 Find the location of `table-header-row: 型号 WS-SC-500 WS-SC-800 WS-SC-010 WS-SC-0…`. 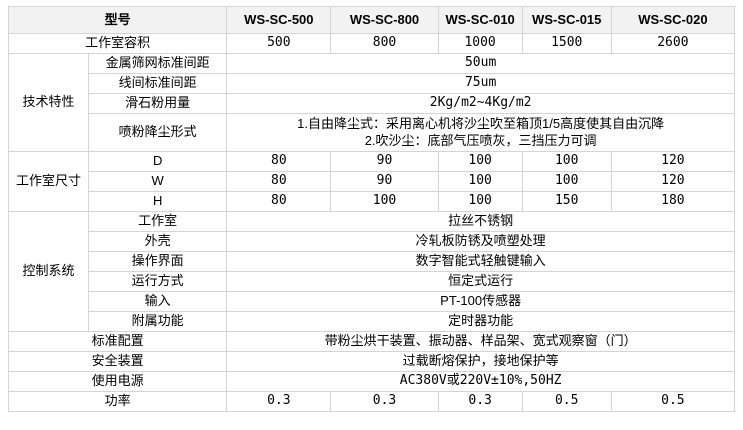

table-header-row: 型号 WS-SC-500 WS-SC-800 WS-SC-010 WS-SC-0… is located at coordinates (371, 20).